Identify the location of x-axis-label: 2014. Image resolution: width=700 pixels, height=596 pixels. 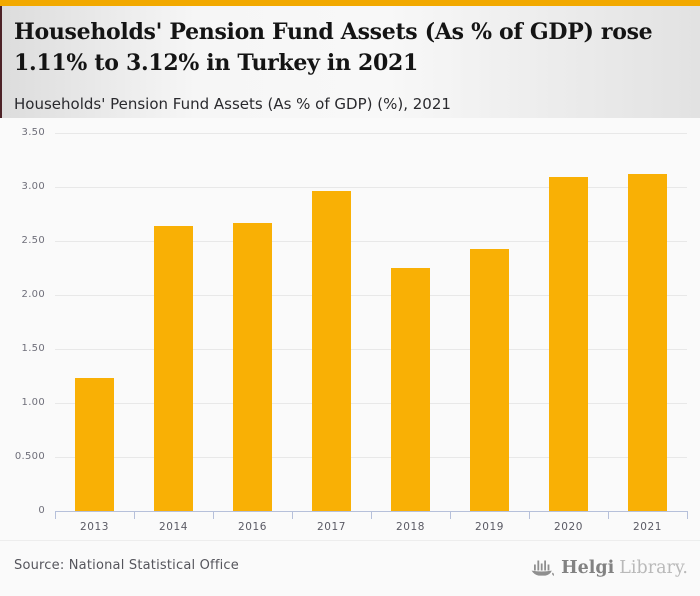
(173, 527).